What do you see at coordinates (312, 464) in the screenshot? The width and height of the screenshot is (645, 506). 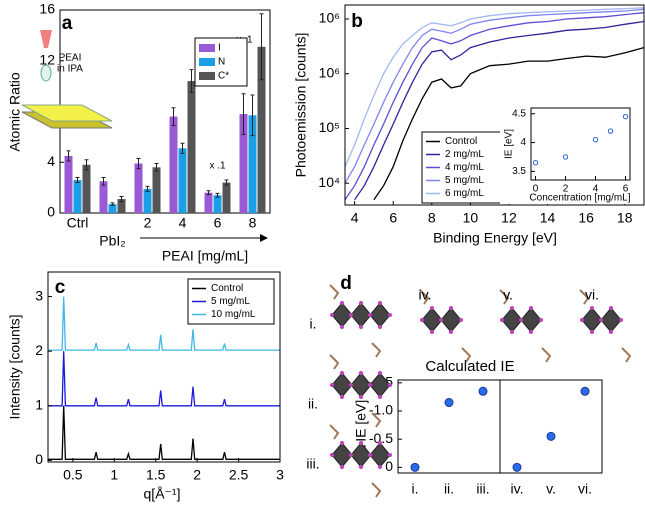 I see `structure-label: iii.` at bounding box center [312, 464].